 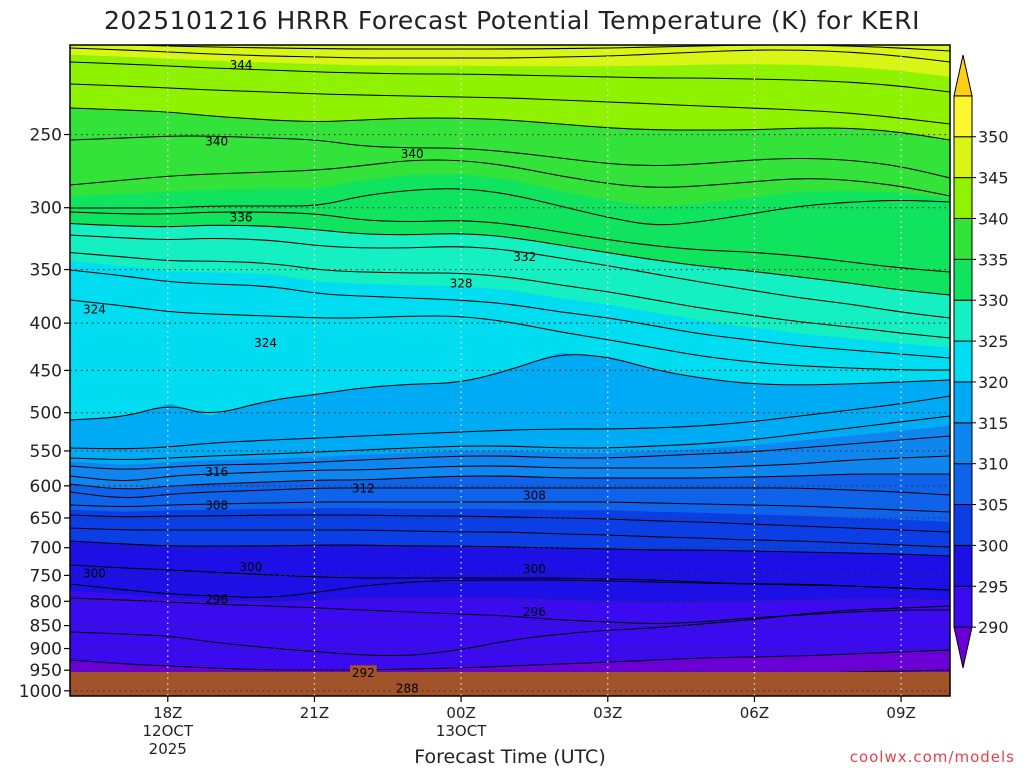 What do you see at coordinates (168, 749) in the screenshot?
I see `x-tick-sublabel: 2025` at bounding box center [168, 749].